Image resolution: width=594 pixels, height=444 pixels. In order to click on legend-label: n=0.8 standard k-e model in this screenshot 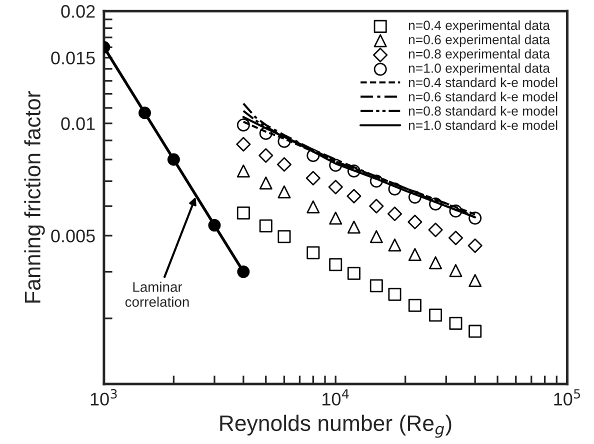, I will do `click(483, 111)`.